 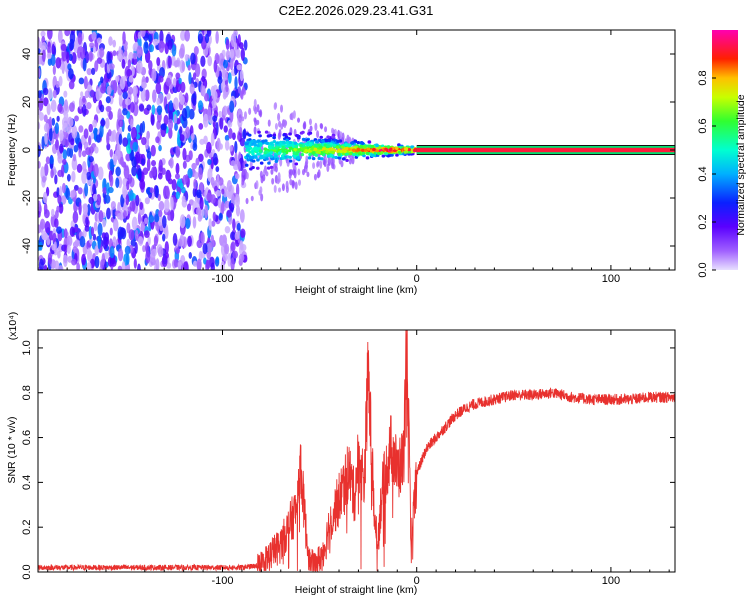 What do you see at coordinates (706, 174) in the screenshot?
I see `colorbar-axes: 0.0 0.2 0.4 0.6 0.8` at bounding box center [706, 174].